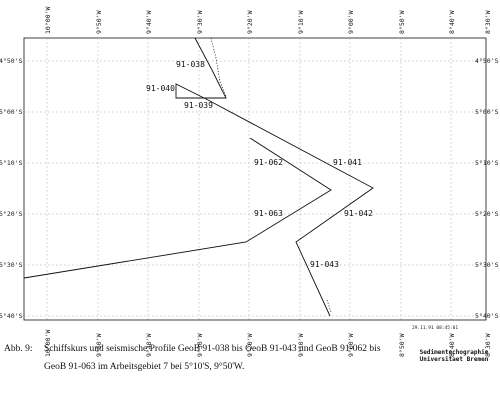 Image resolution: width=500 pixels, height=400 pixels. I want to click on right-lat-label: 4°50'S, so click(487, 61).